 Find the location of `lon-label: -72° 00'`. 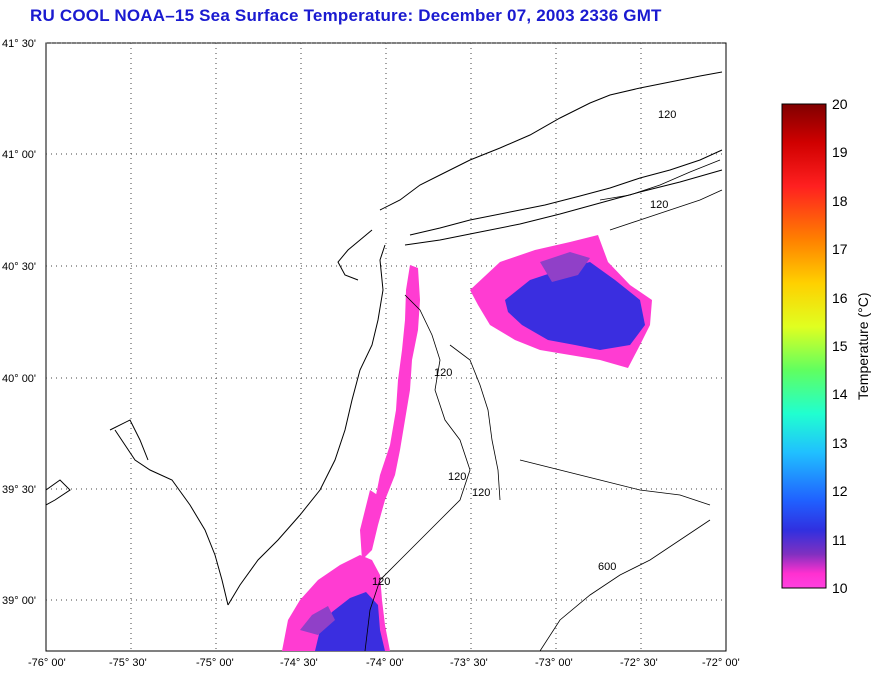

lon-label: -72° 00' is located at coordinates (721, 663).